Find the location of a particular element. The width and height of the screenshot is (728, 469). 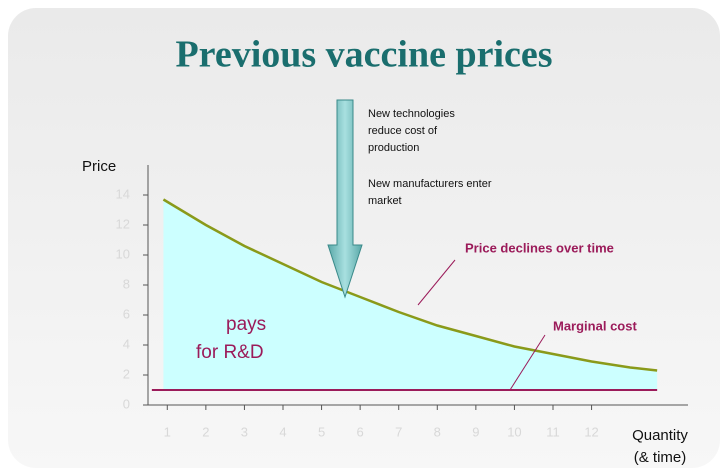

y-tick-label: 12 is located at coordinates (123, 223).